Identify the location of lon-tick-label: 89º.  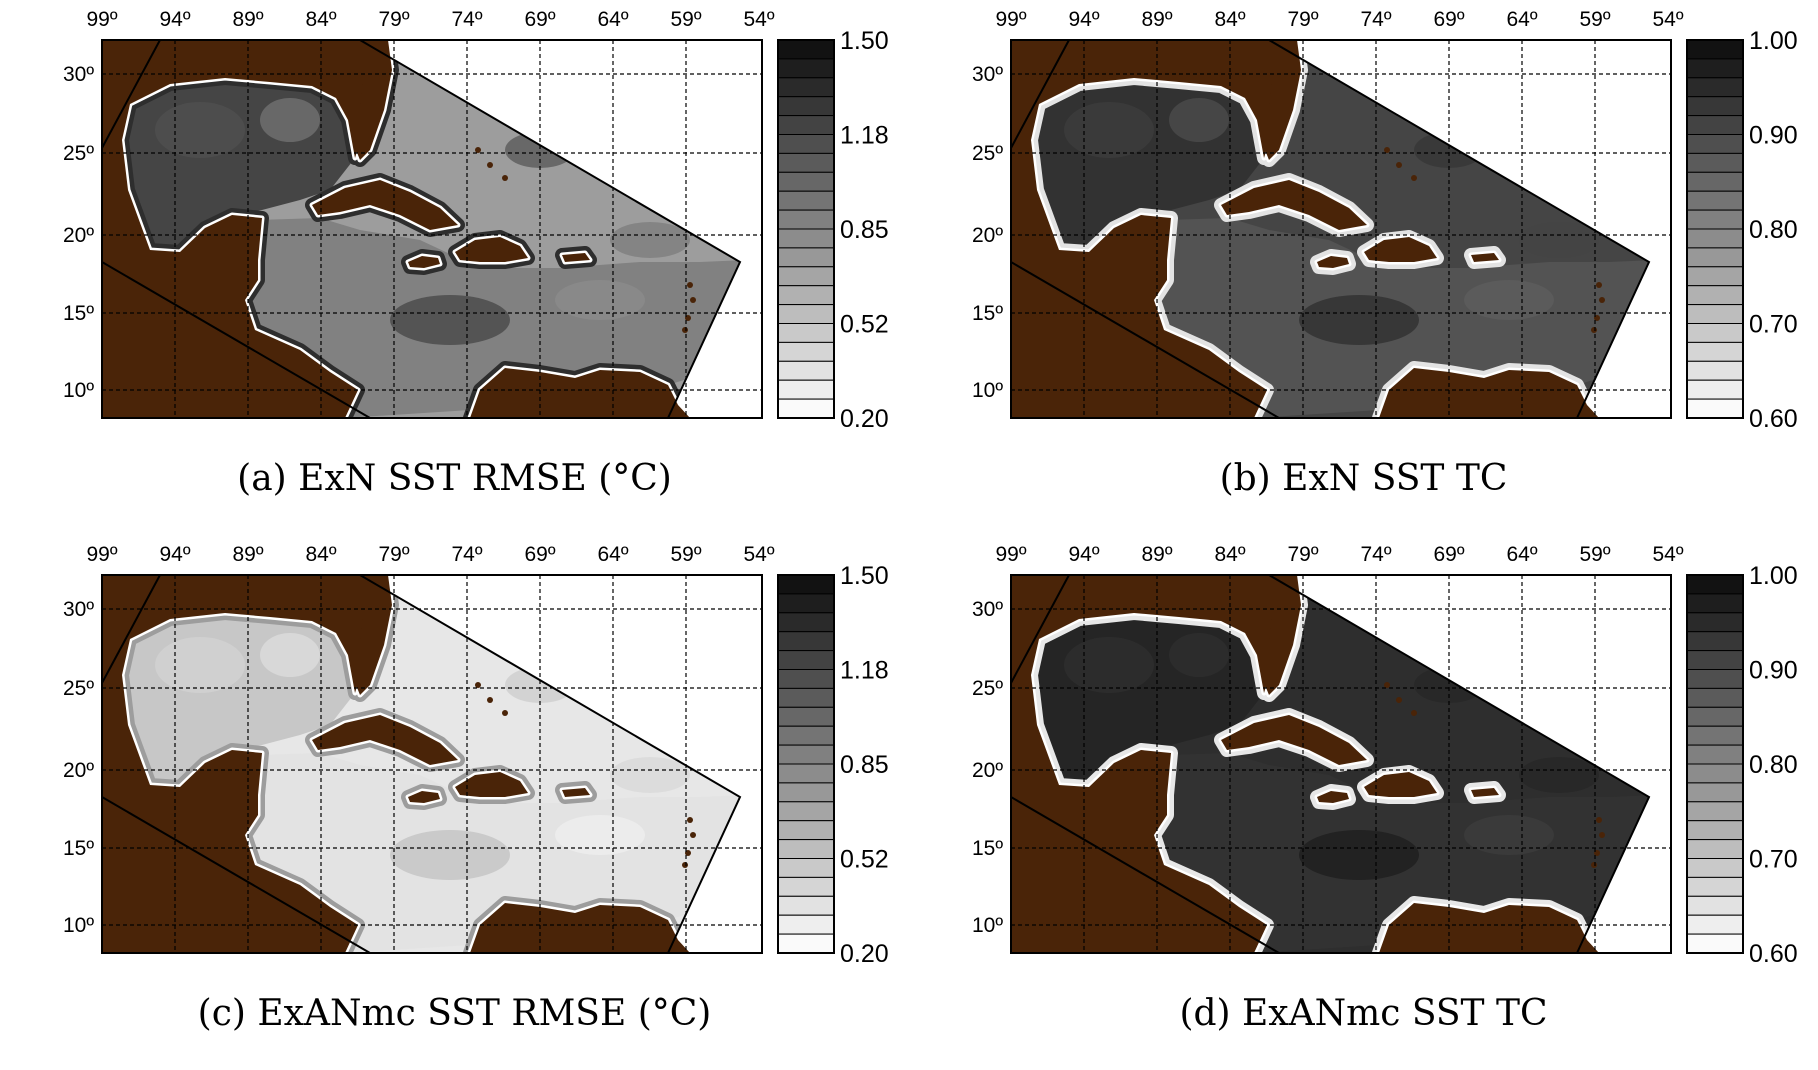
(1156, 554).